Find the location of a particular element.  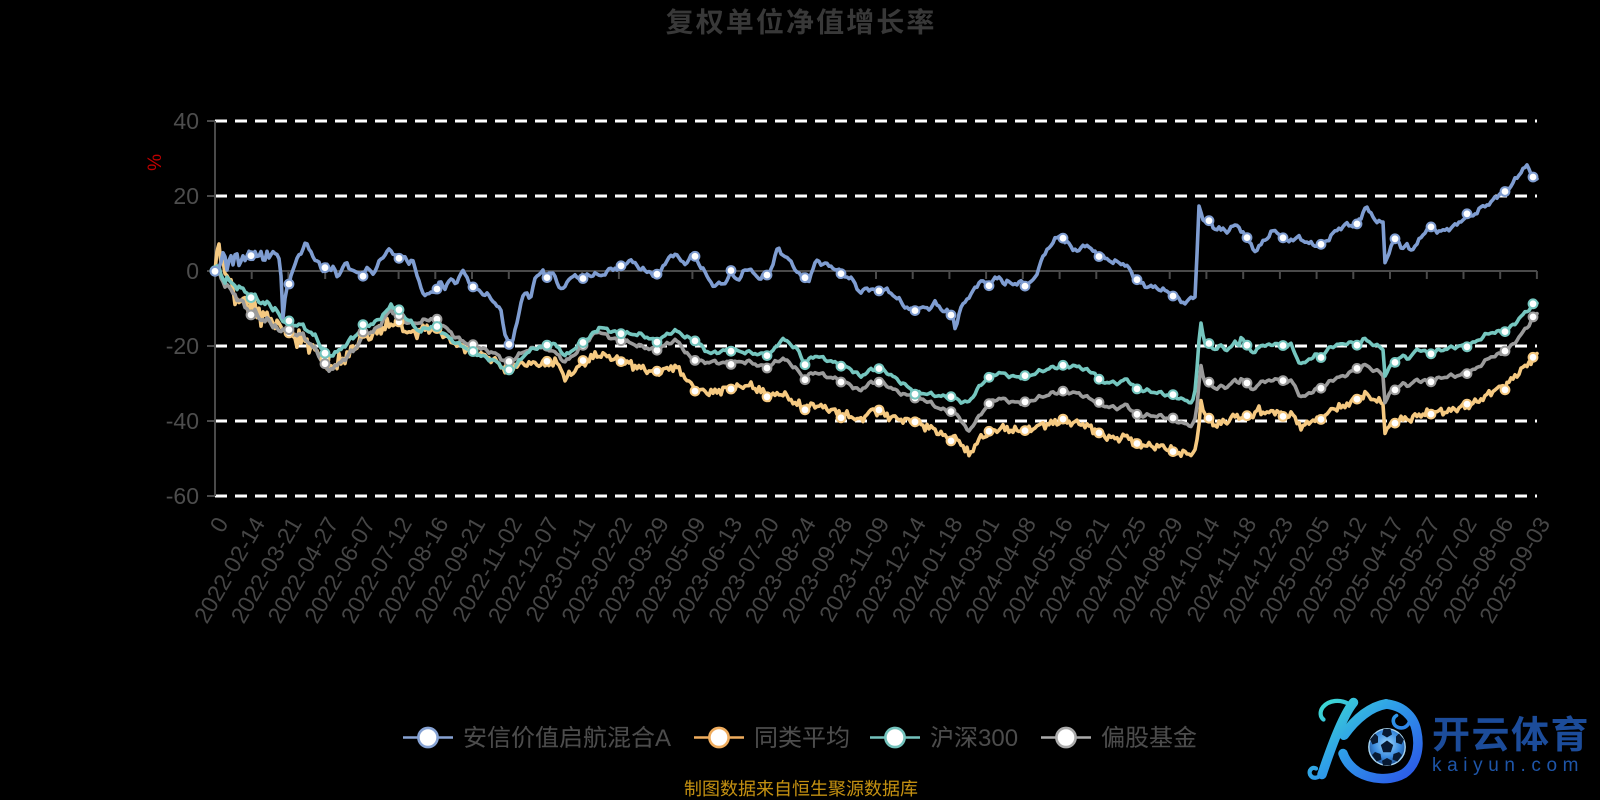

svg-text: kaiyun.com is located at coordinates (1508, 765).